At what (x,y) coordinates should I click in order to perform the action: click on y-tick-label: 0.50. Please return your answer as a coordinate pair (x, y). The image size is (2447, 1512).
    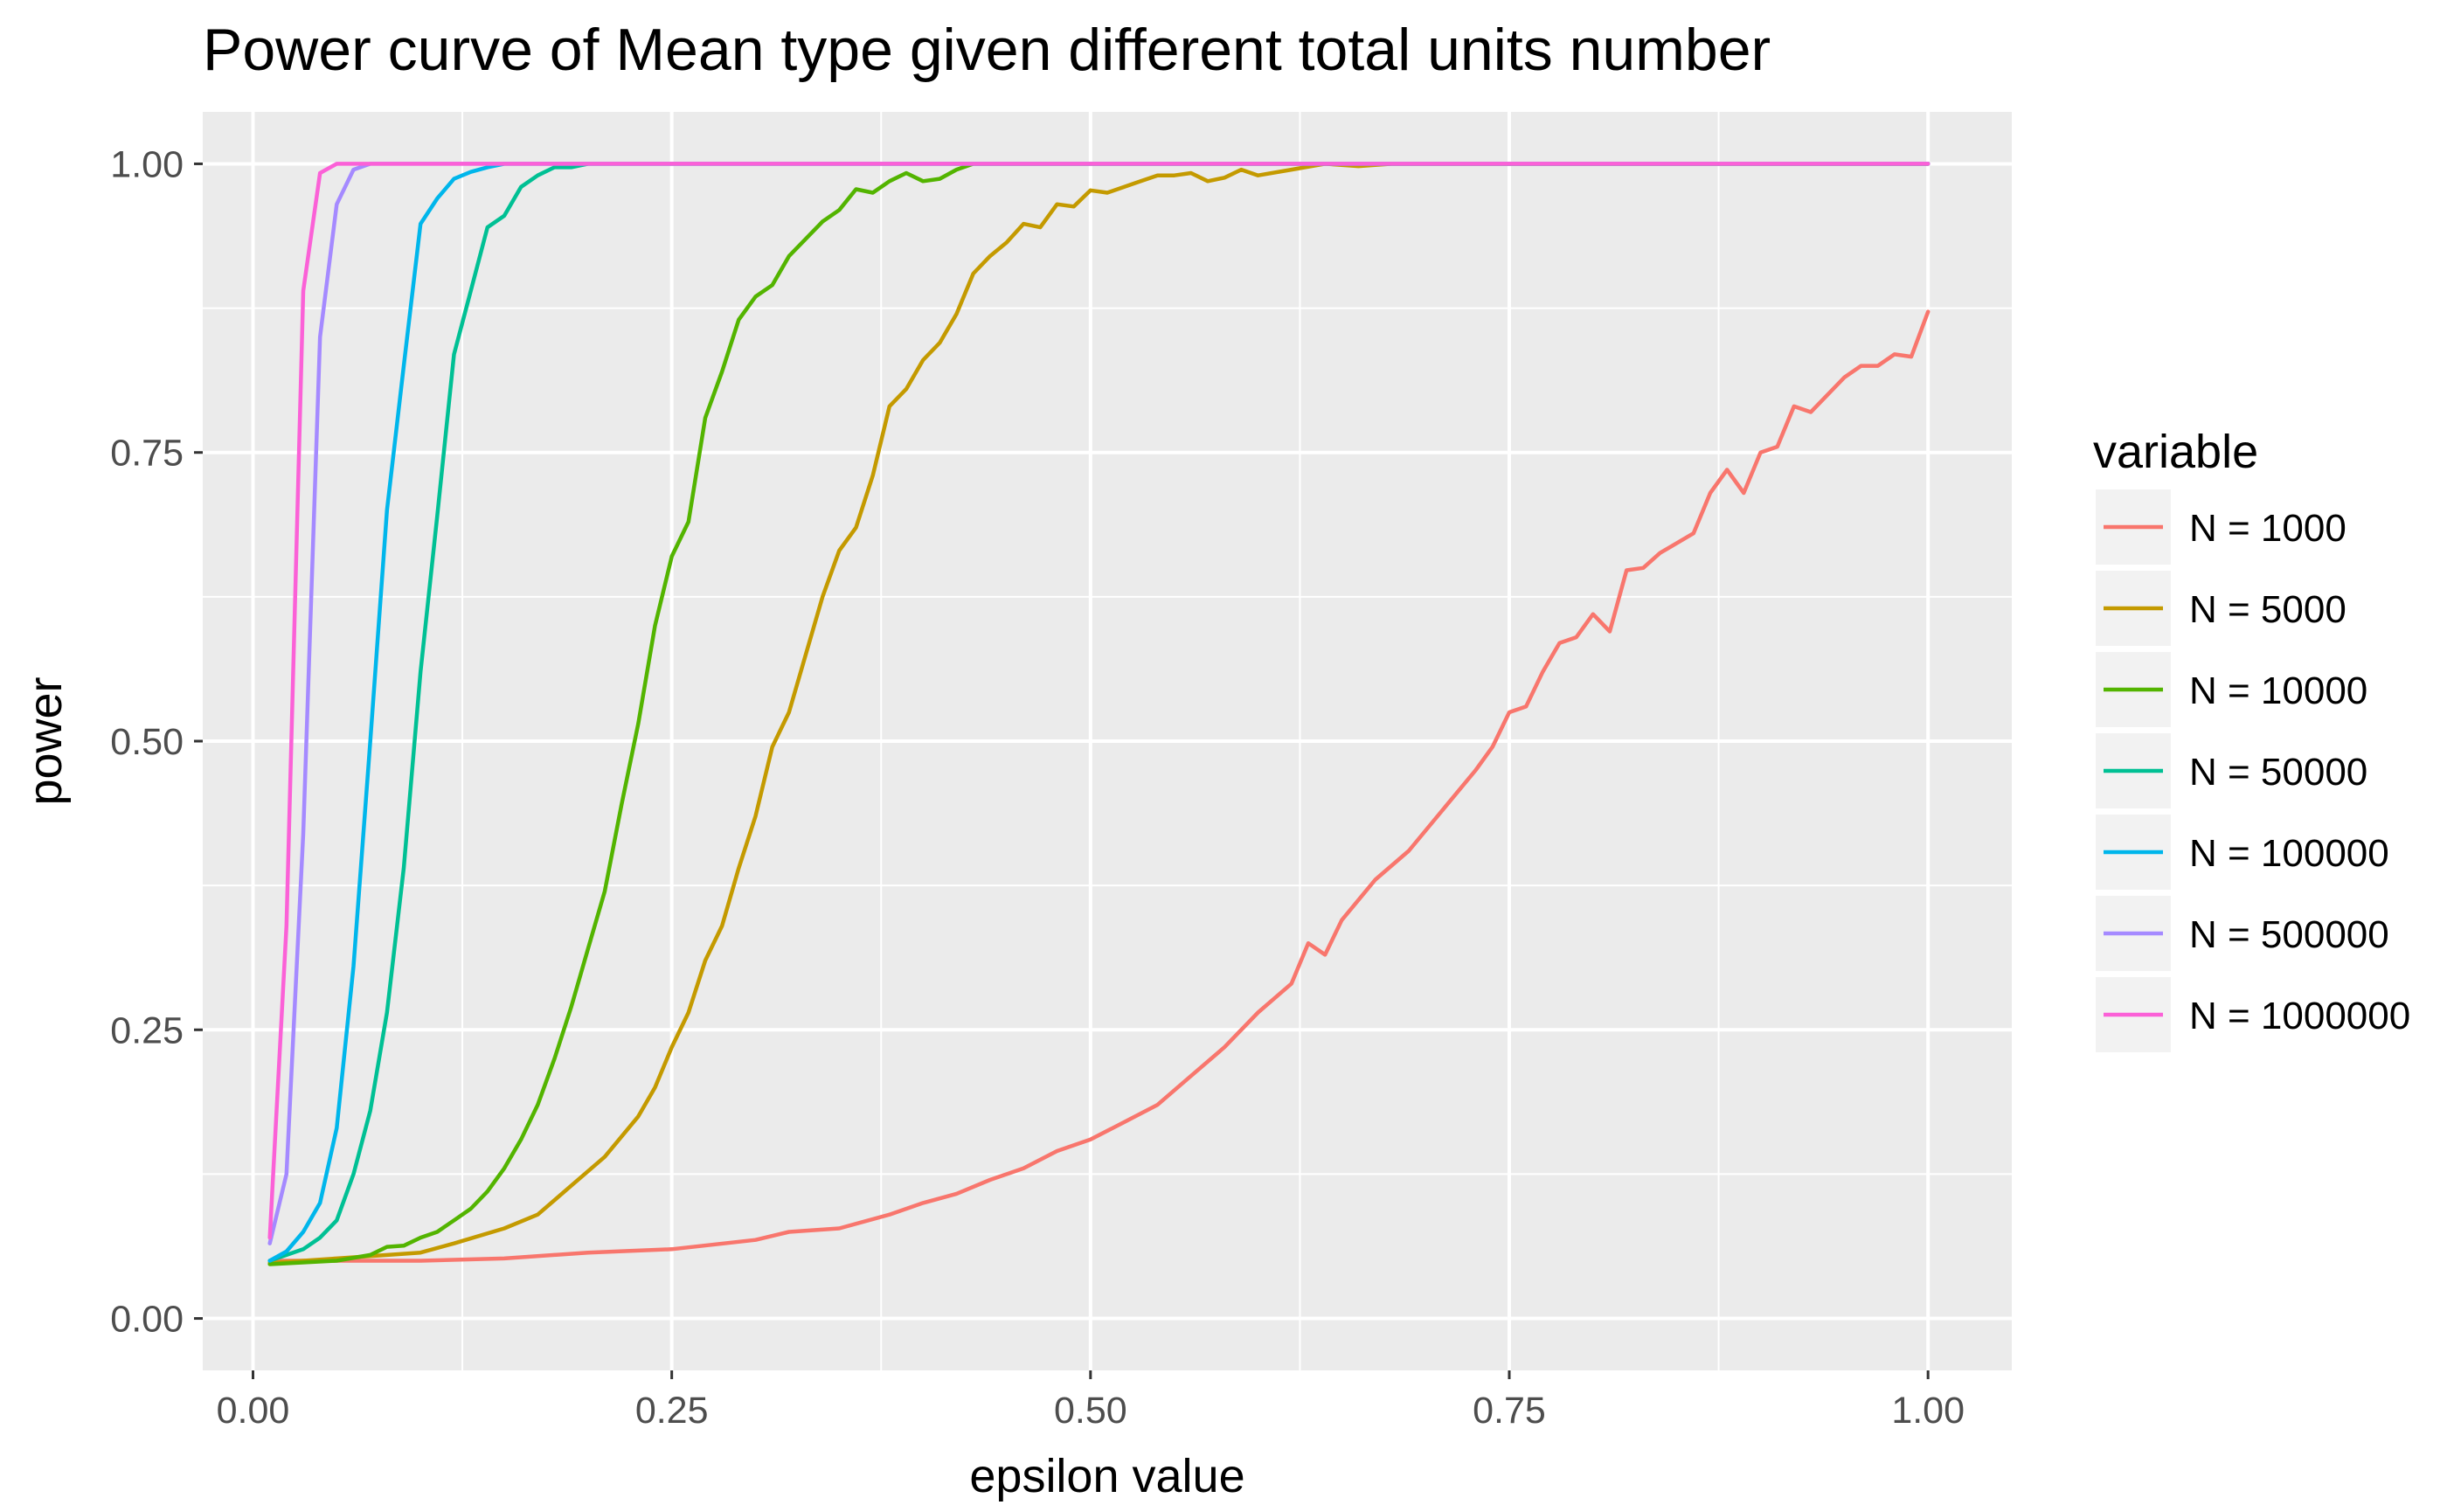
    Looking at the image, I should click on (147, 742).